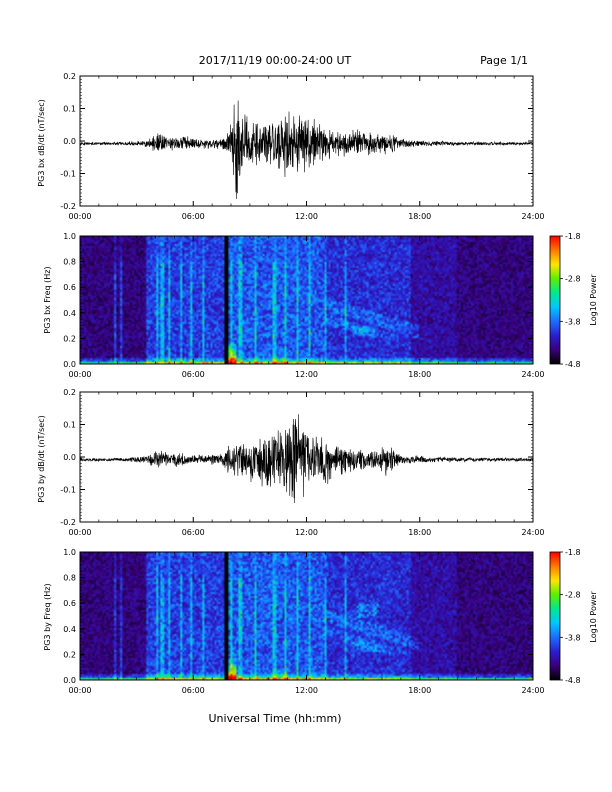  What do you see at coordinates (47, 616) in the screenshot?
I see `by-freq-ylabel: PG3 by Freq (Hz)` at bounding box center [47, 616].